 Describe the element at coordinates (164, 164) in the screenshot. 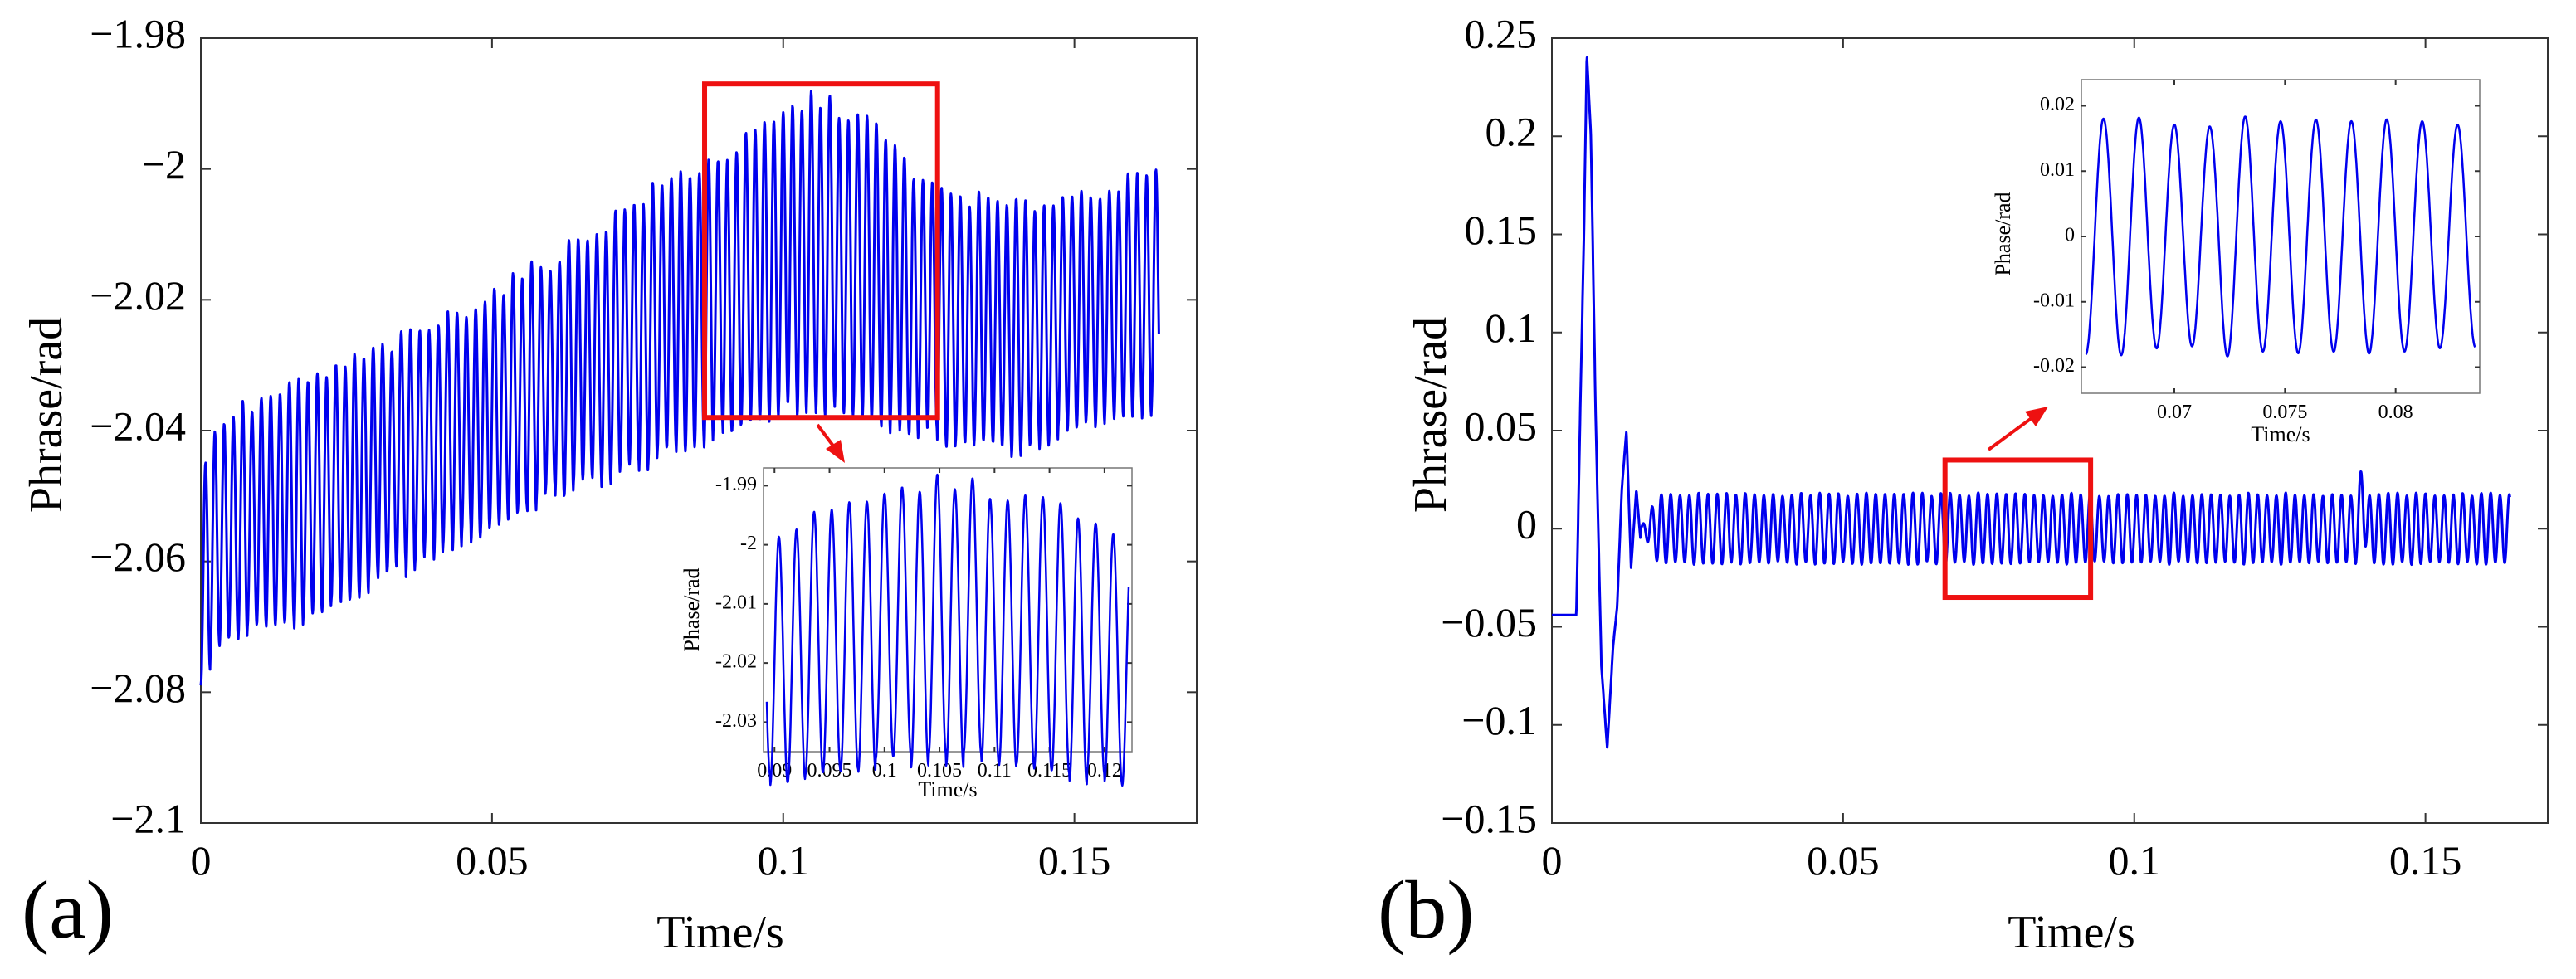

I see `panel-a-ytick-label: −2` at that location.